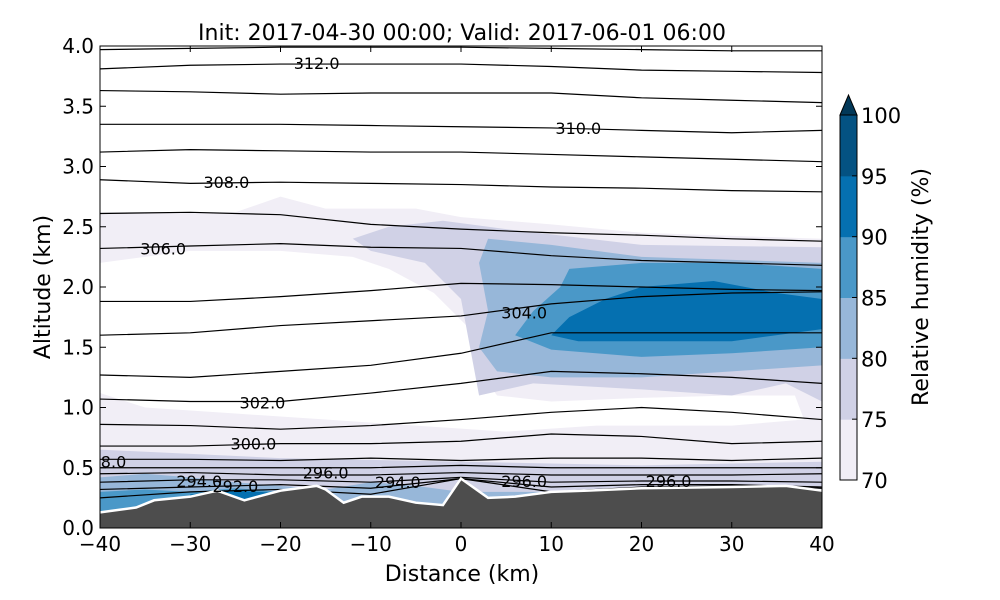  I want to click on contour-label: 8.0, so click(113, 462).